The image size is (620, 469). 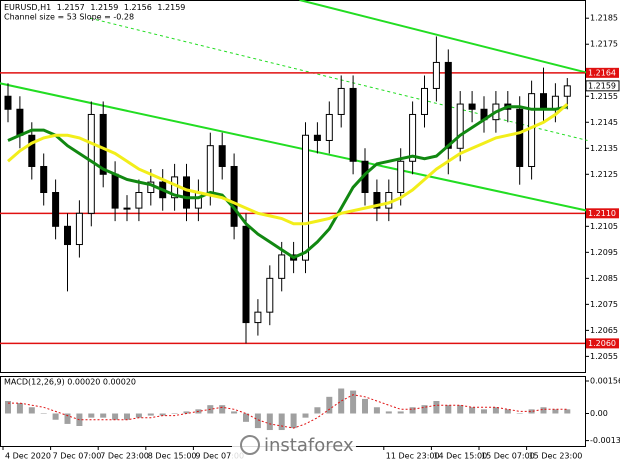 What do you see at coordinates (124, 456) in the screenshot?
I see `x-tick-label: 7 Dec 23:00` at bounding box center [124, 456].